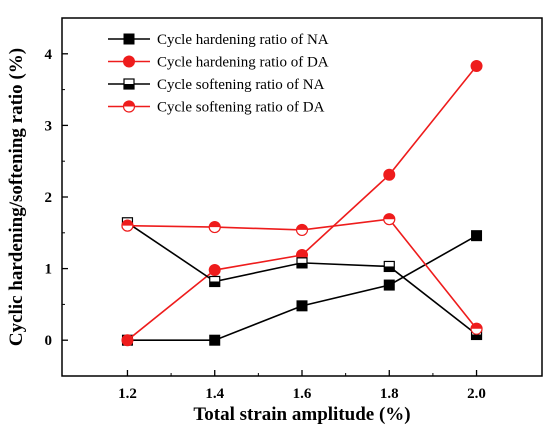 This screenshot has height=429, width=550. I want to click on x-tick-label: 2.0, so click(476, 394).